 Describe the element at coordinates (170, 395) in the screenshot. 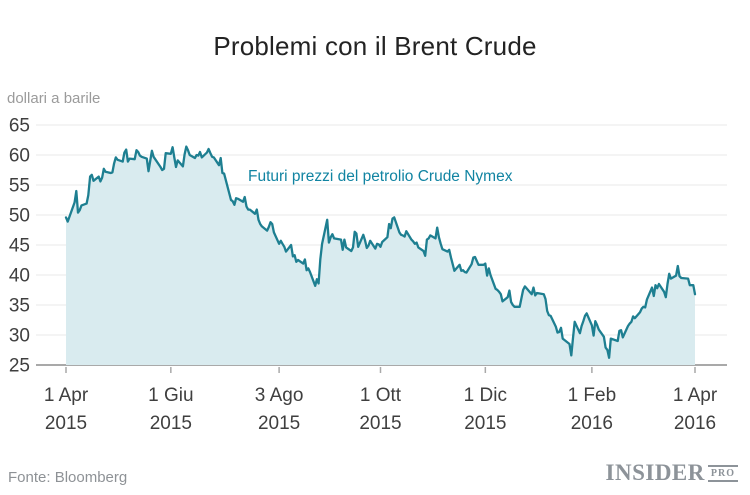

I see `x-tick-label: 1 Giu` at that location.